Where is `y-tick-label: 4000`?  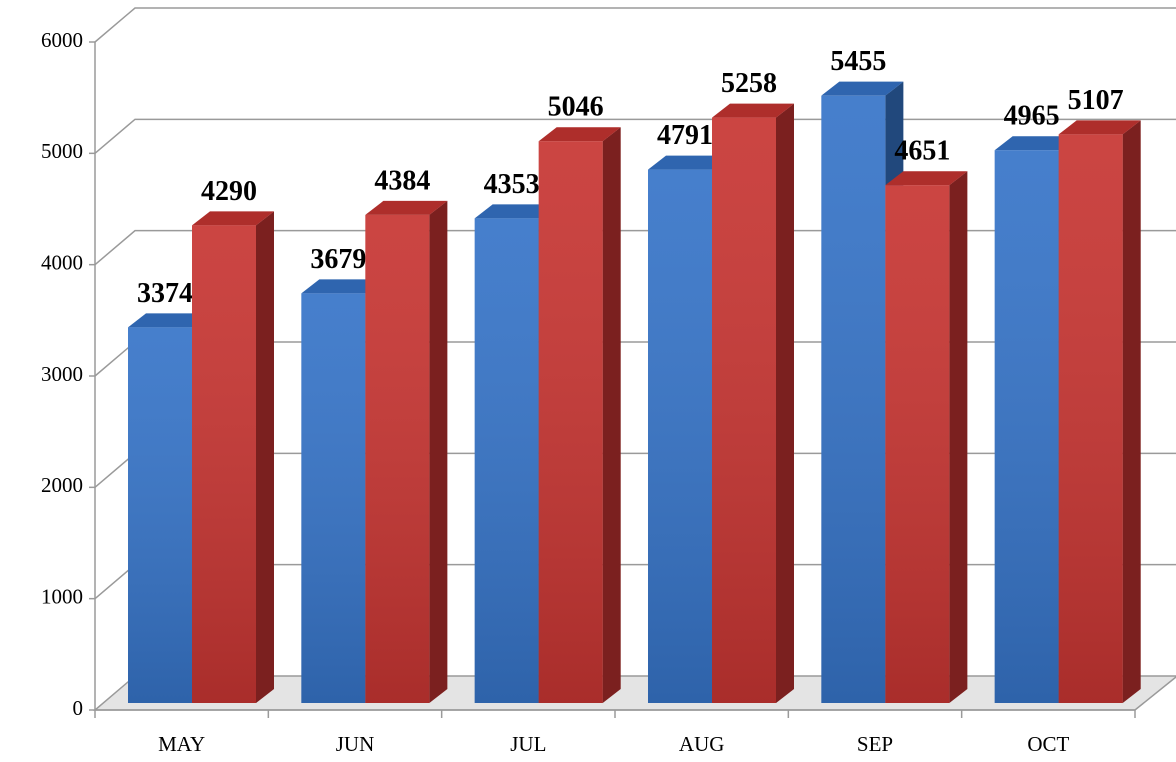 y-tick-label: 4000 is located at coordinates (62, 262).